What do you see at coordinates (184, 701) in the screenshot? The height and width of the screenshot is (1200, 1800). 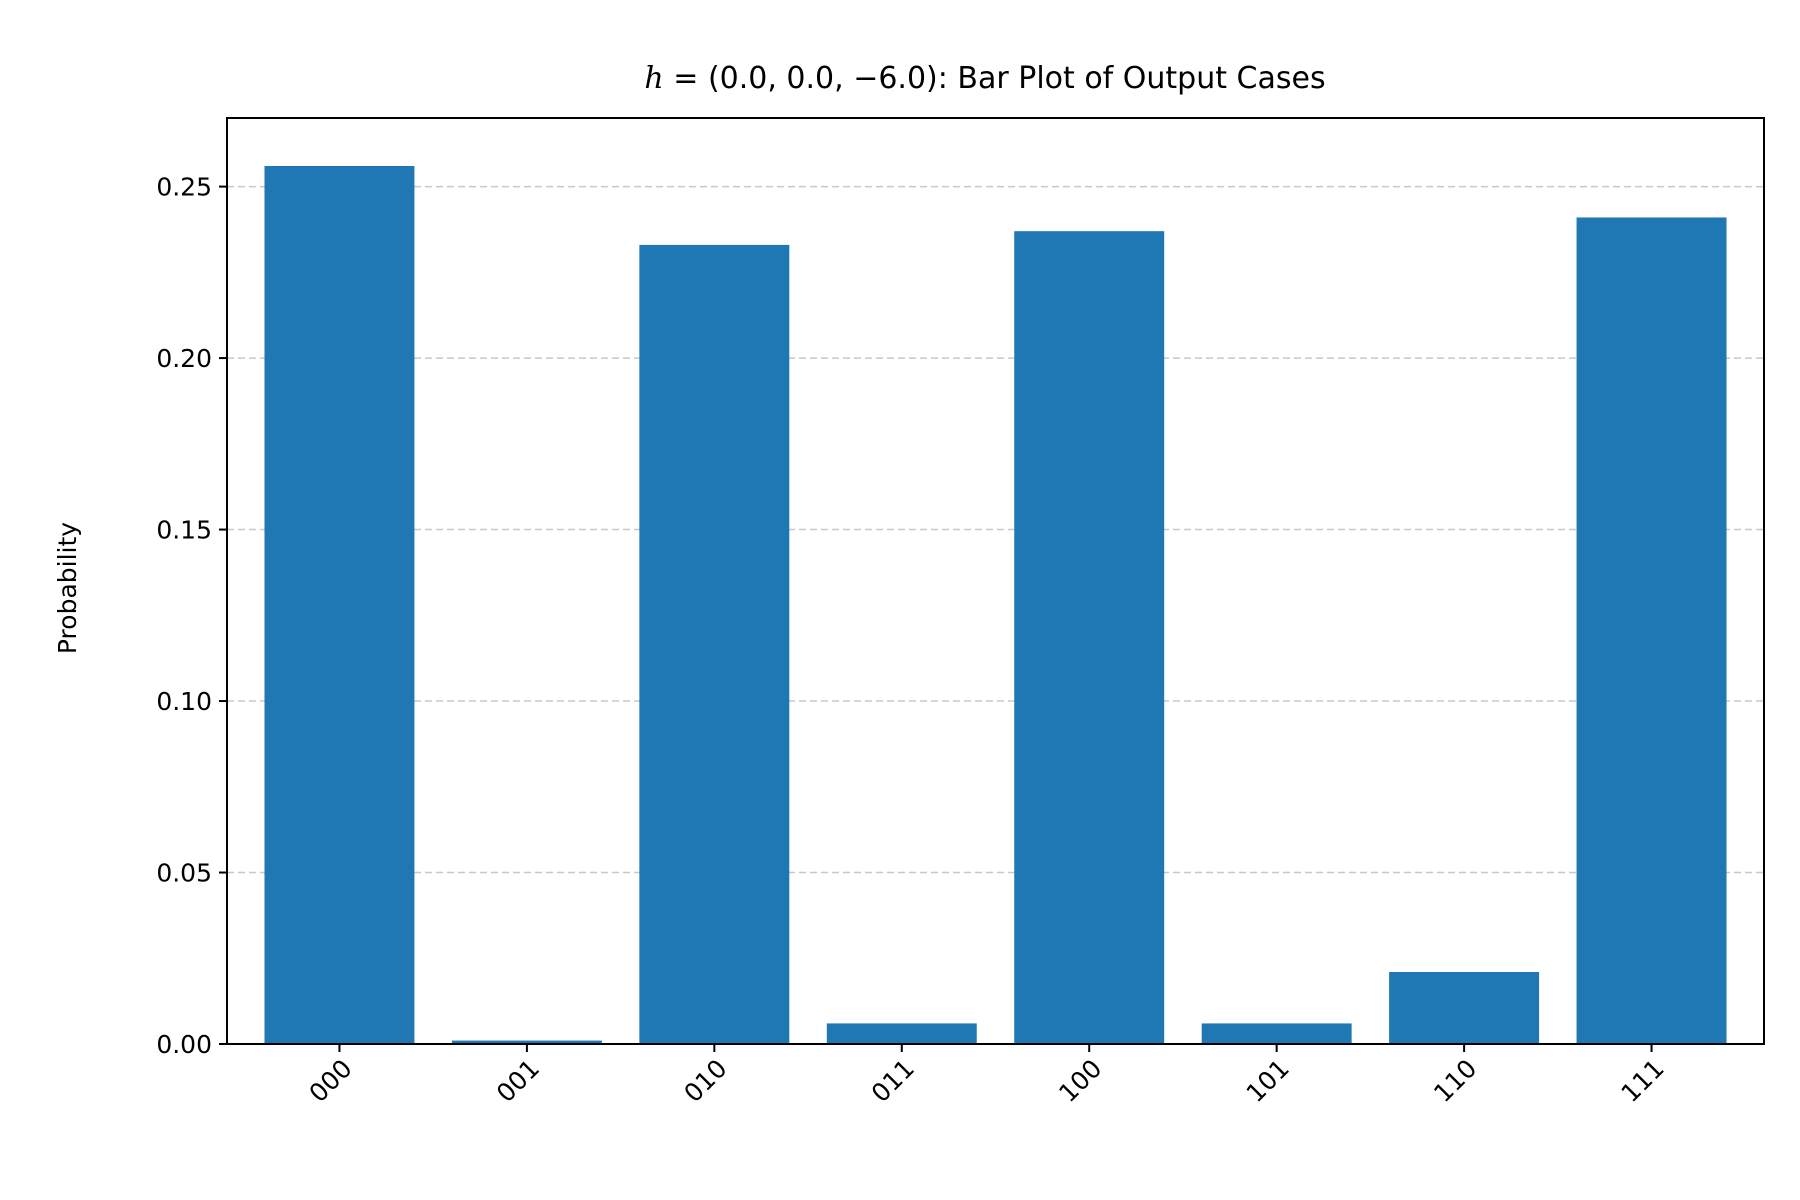 I see `y-tick-label: 0.10` at bounding box center [184, 701].